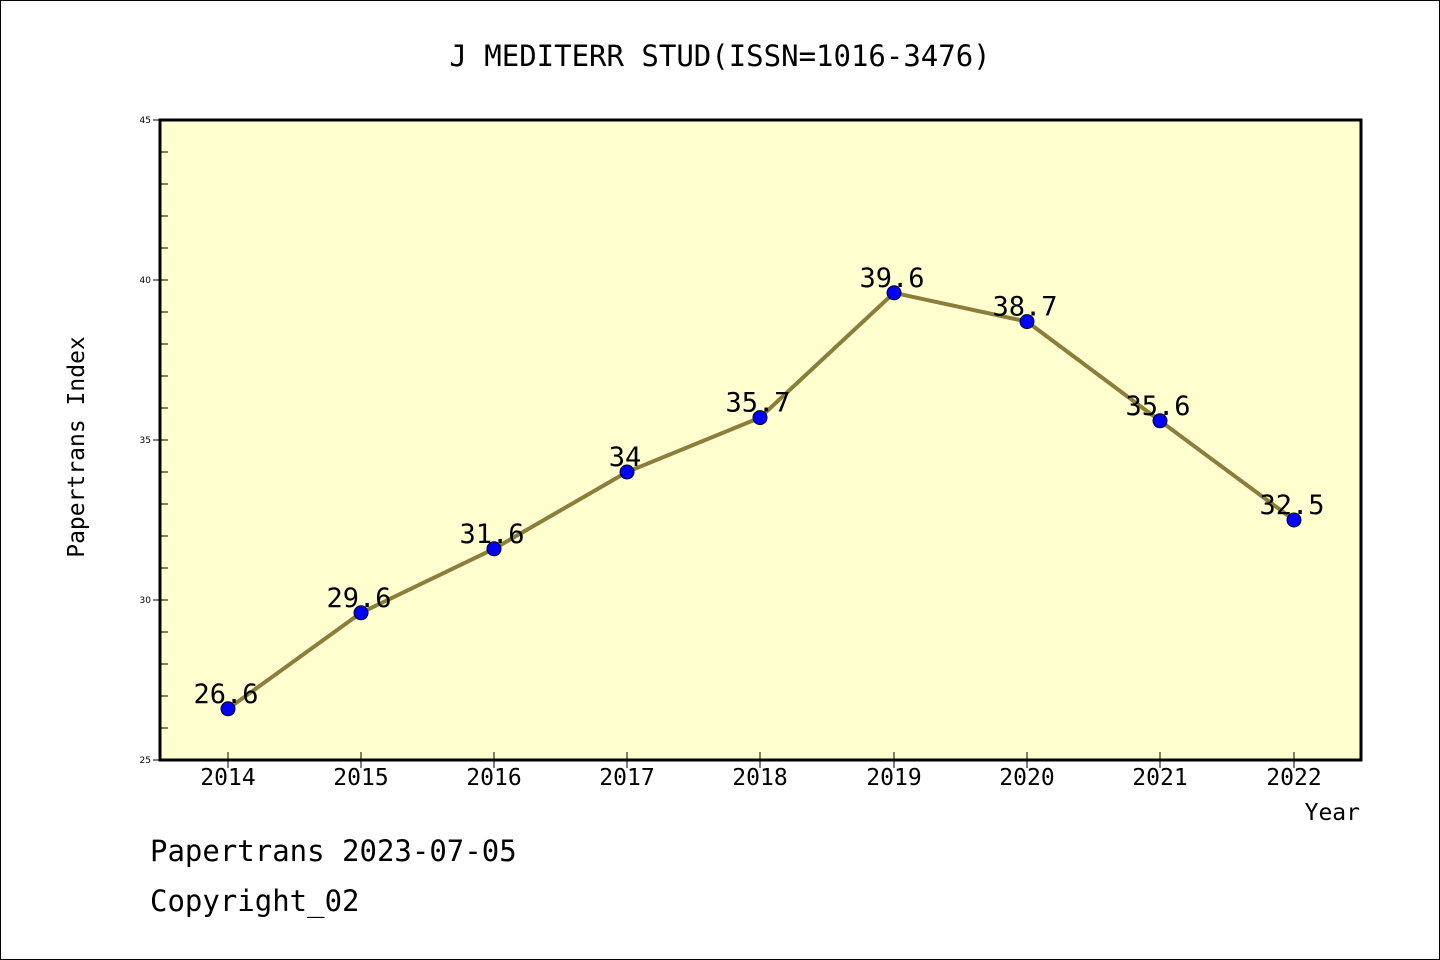 The image size is (1440, 960). I want to click on x-tick-label: 2014, so click(227, 778).